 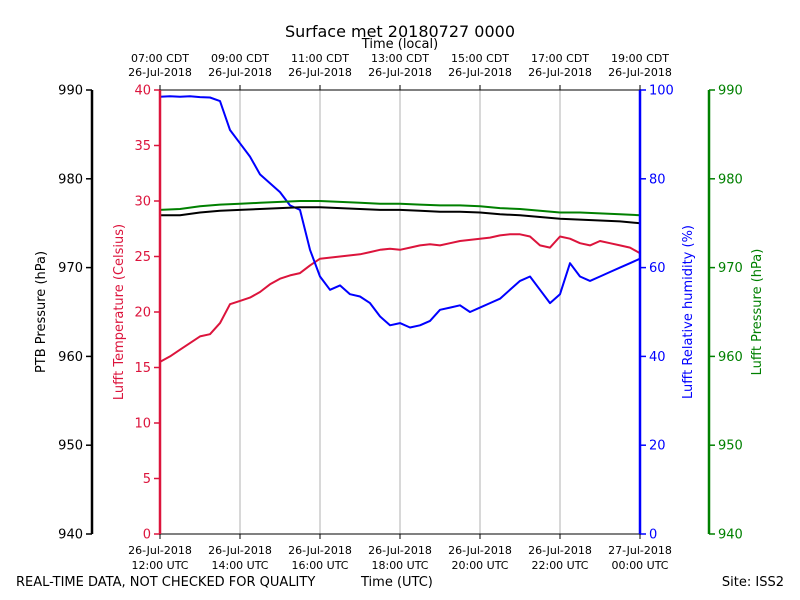 I want to click on y-tick-label-ptb: 940, so click(x=70, y=535).